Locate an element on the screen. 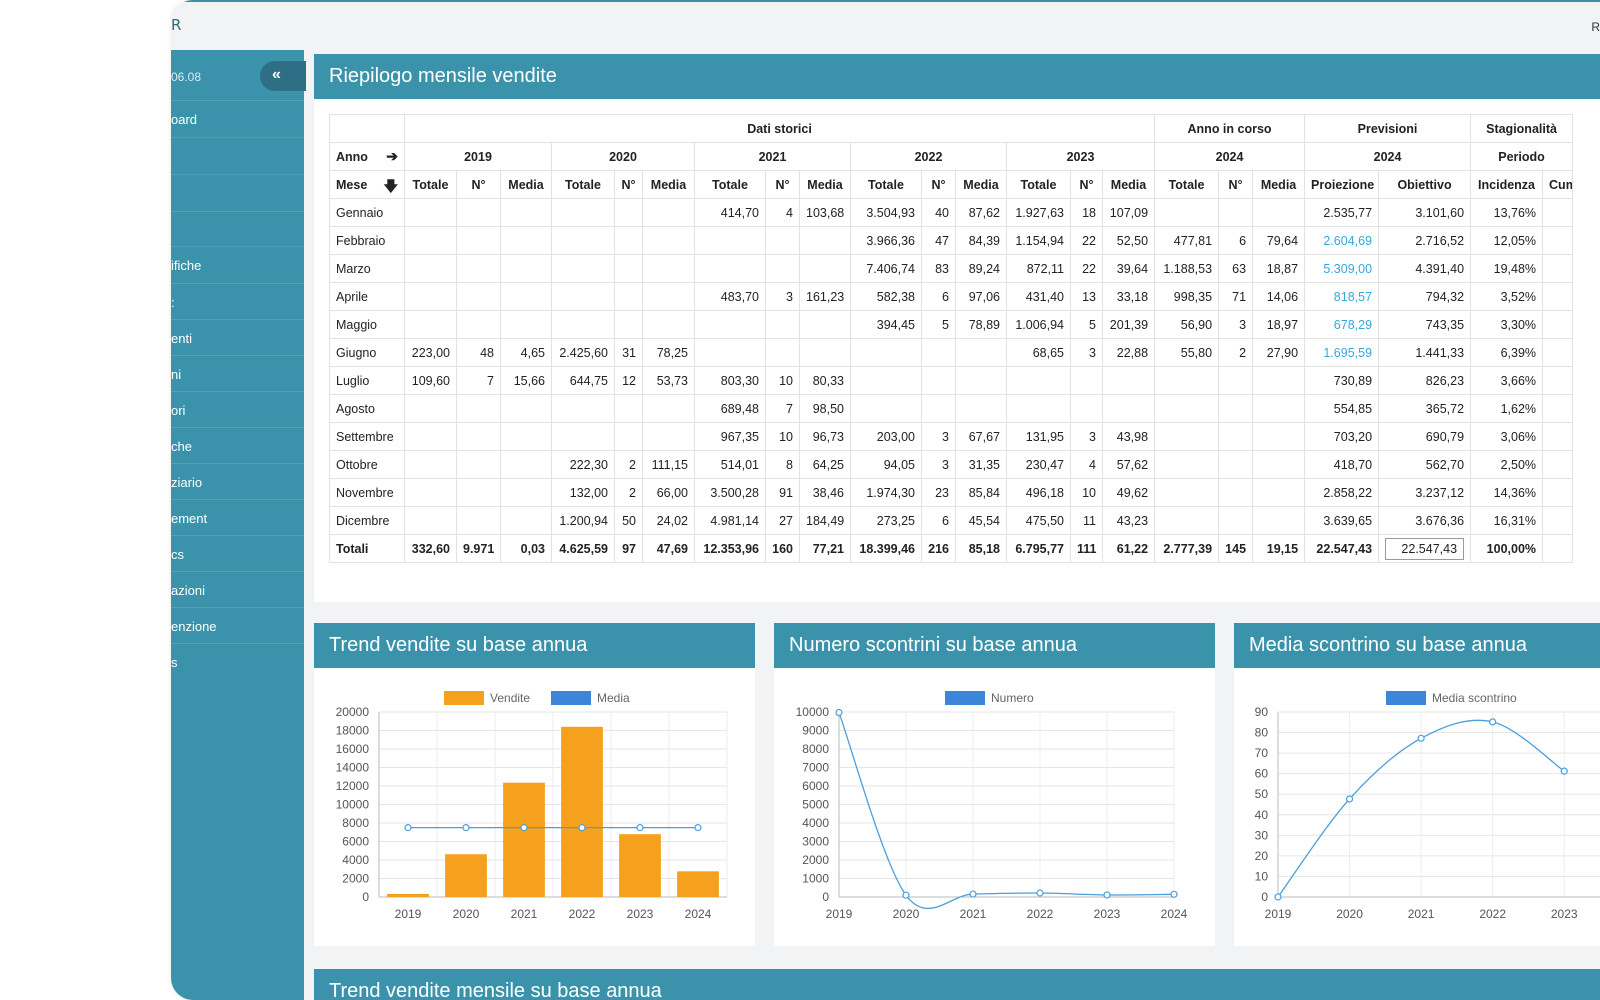 This screenshot has width=1600, height=1000. value-cell: 4.391,40 is located at coordinates (1425, 268).